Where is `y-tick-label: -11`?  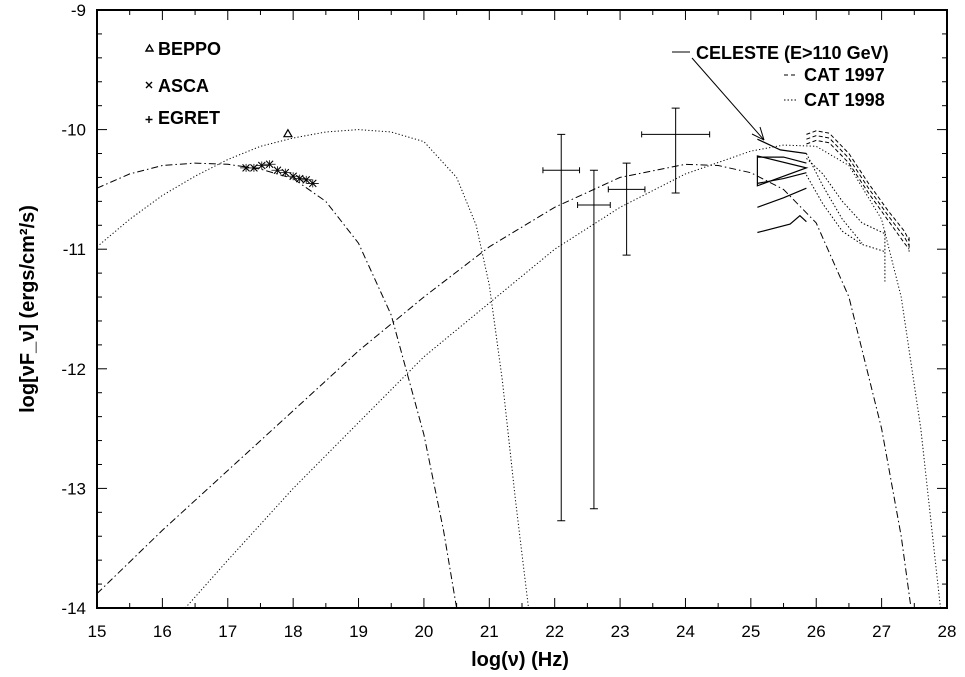
y-tick-label: -11 is located at coordinates (74, 249).